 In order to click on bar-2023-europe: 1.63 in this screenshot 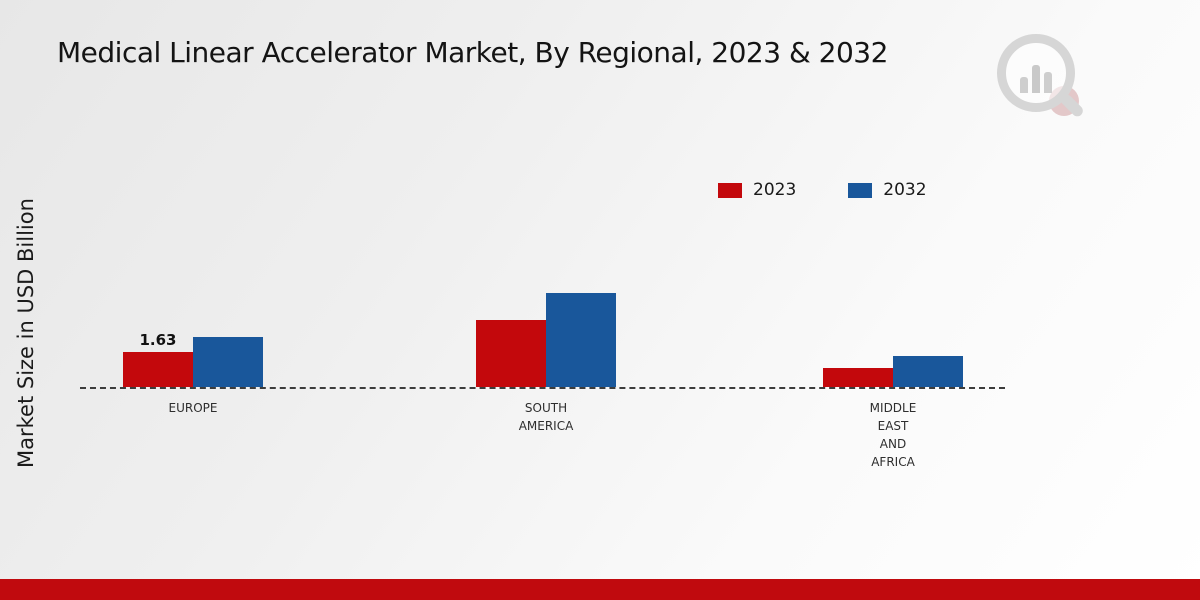, I will do `click(158, 359)`.